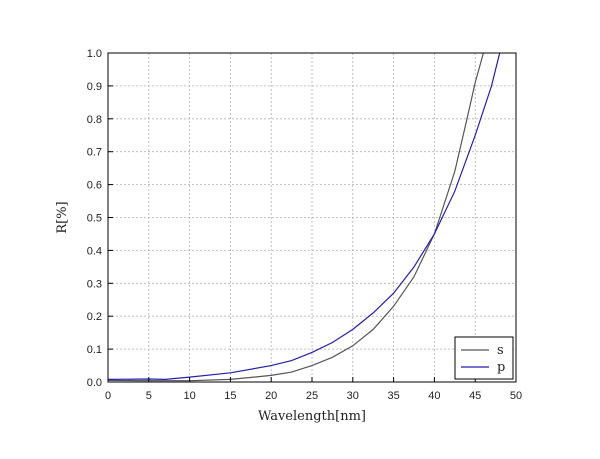  What do you see at coordinates (94, 317) in the screenshot?
I see `y-tick-label: 0.2` at bounding box center [94, 317].